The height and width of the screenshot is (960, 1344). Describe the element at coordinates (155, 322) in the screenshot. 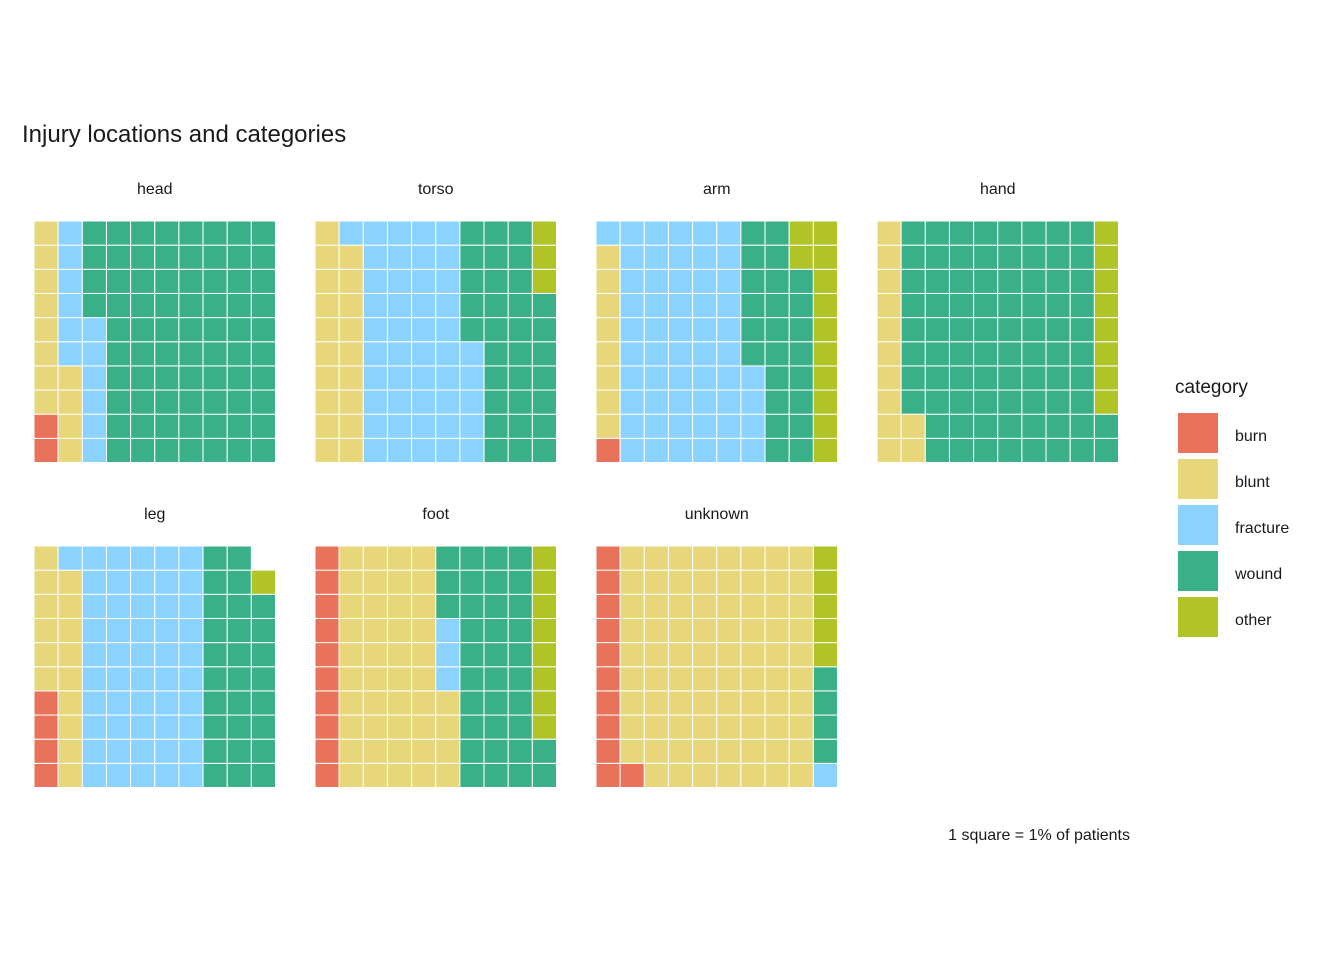

I see `panel-head: head` at that location.